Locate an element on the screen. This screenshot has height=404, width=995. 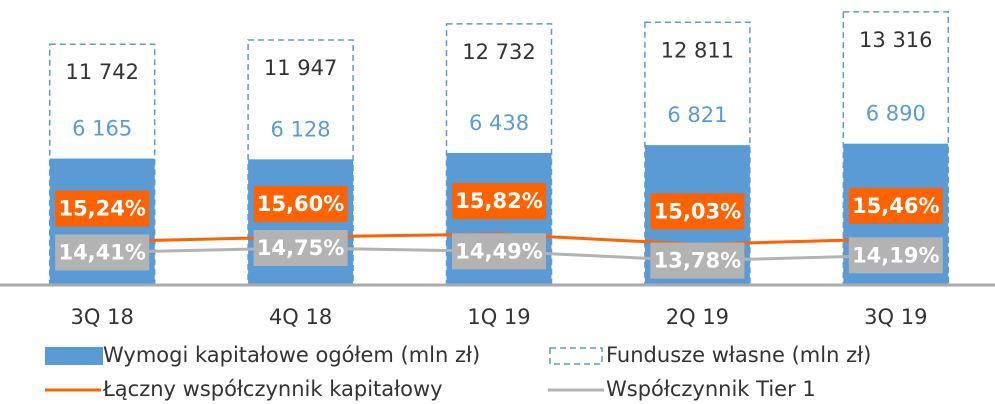
line-label: 14,19% is located at coordinates (895, 255).